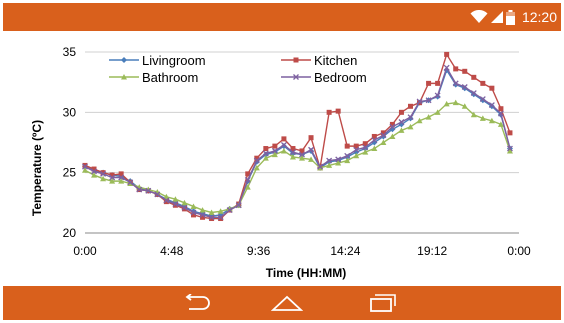  What do you see at coordinates (510, 17) in the screenshot?
I see `battery-icon` at bounding box center [510, 17].